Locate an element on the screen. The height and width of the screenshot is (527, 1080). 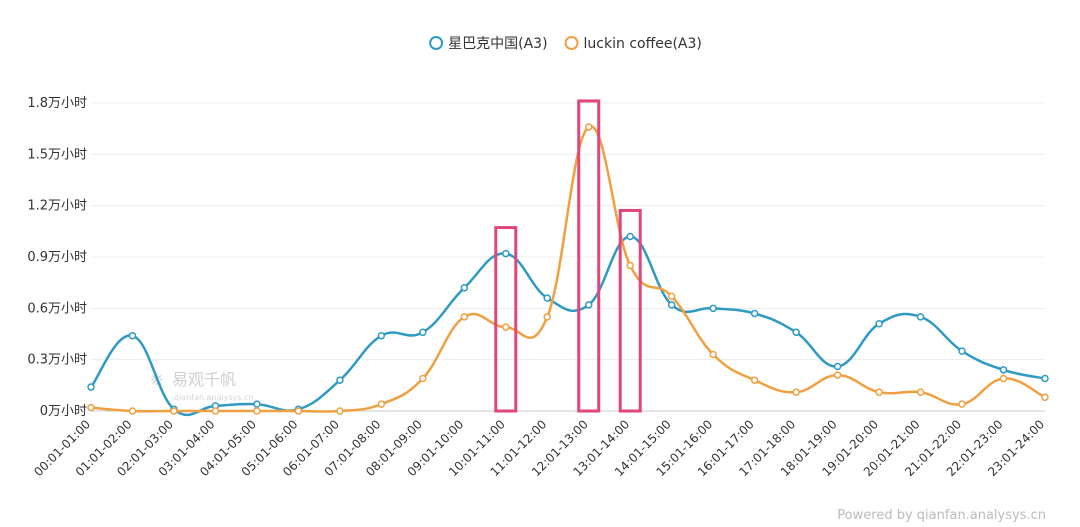
legend-item-0: 星巴克中国(A3) is located at coordinates (488, 44).